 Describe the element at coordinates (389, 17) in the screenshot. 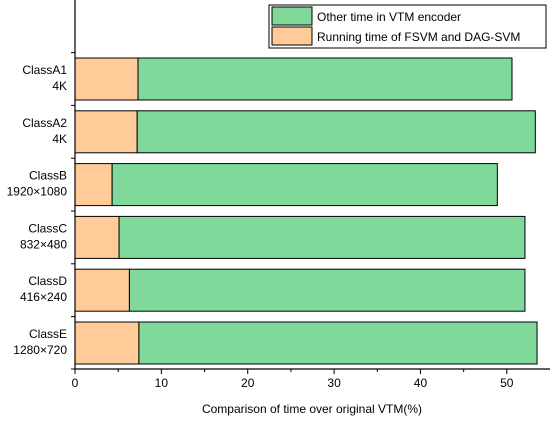

I see `legend-label-other-vtm: Other time in VTM encoder` at that location.